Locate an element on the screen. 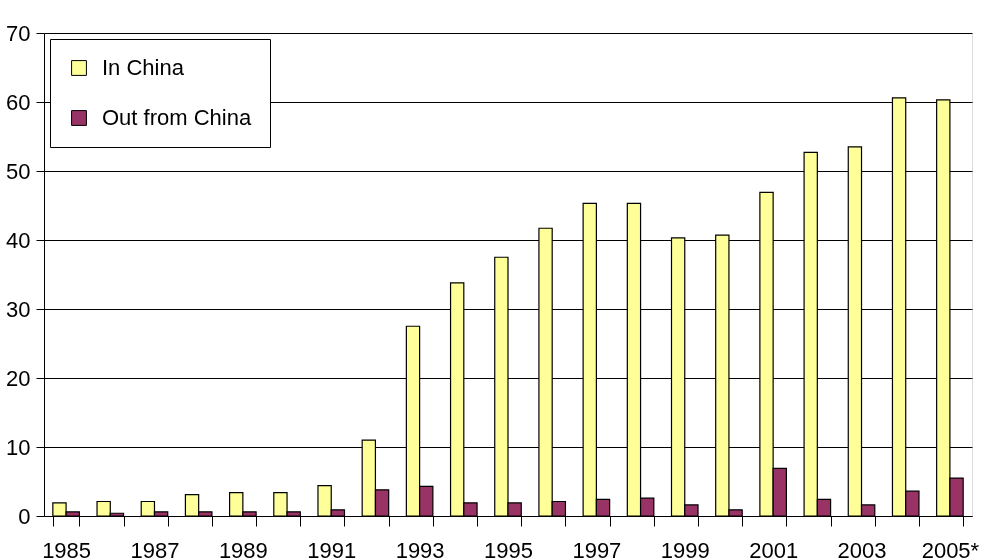 The width and height of the screenshot is (1007, 560). y-tick-label: 30 is located at coordinates (18, 309).